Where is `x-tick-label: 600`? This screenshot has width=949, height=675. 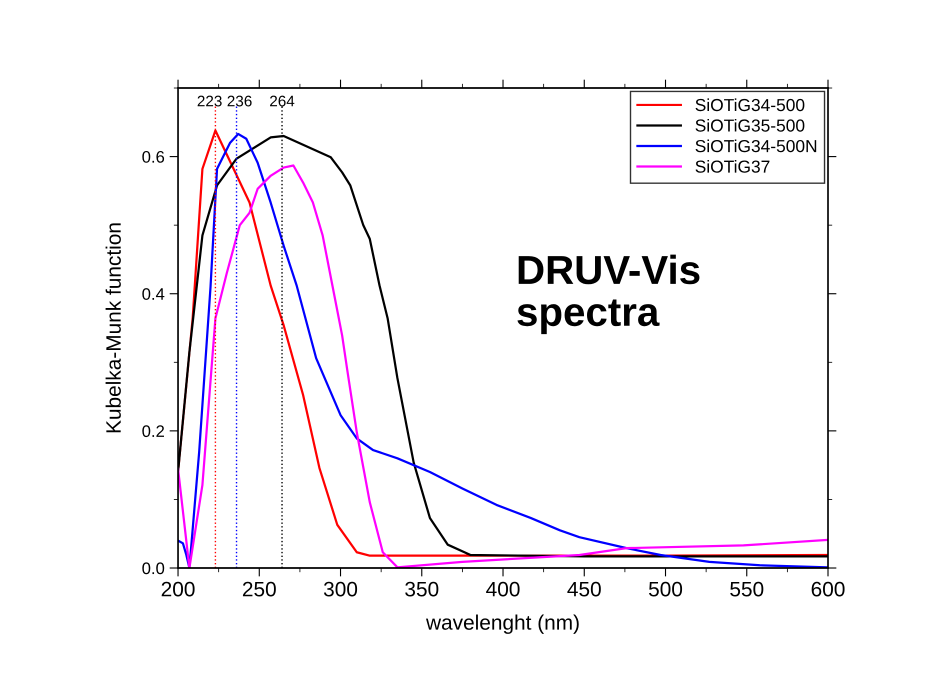
x-tick-label: 600 is located at coordinates (828, 589).